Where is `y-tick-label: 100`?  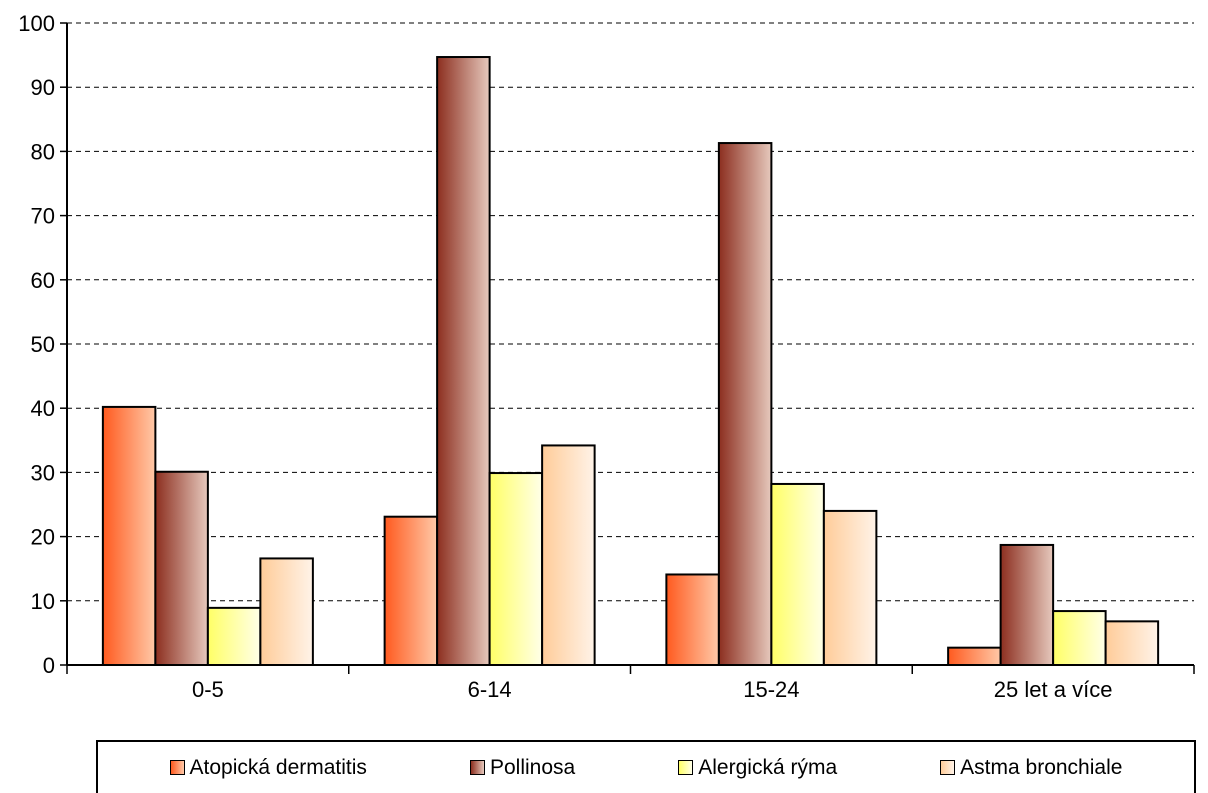
y-tick-label: 100 is located at coordinates (36, 23).